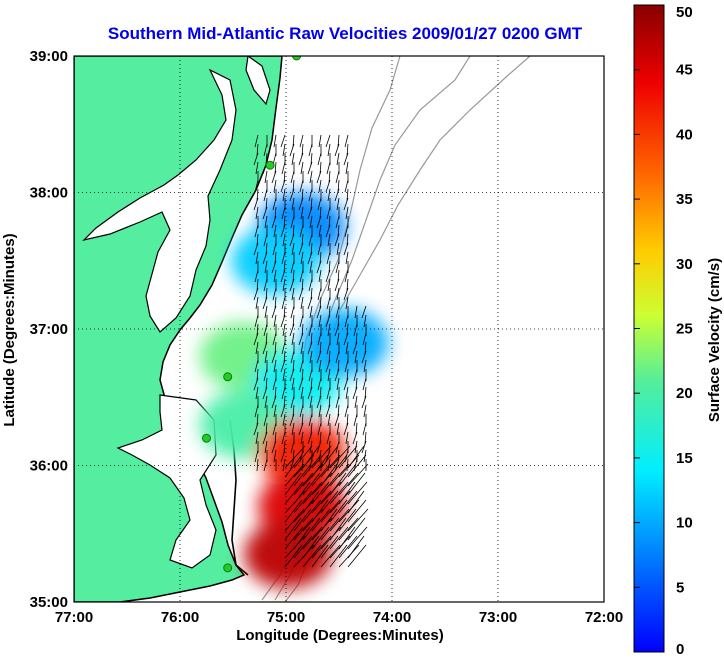 Image resolution: width=724 pixels, height=659 pixels. Describe the element at coordinates (684, 134) in the screenshot. I see `colorbar-tick-label: 40` at that location.